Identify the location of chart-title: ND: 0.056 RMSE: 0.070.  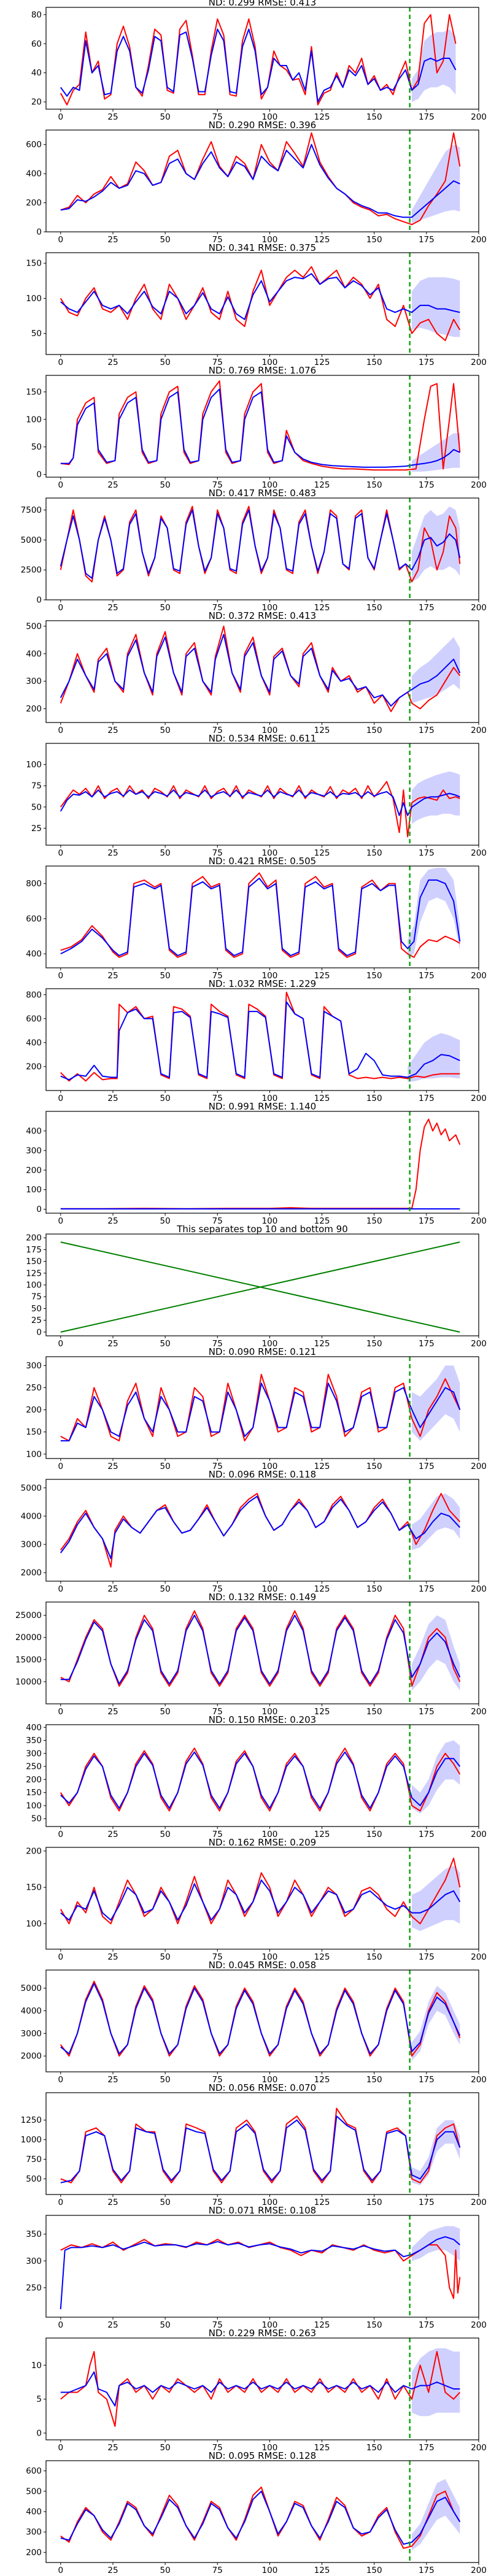
(262, 2087).